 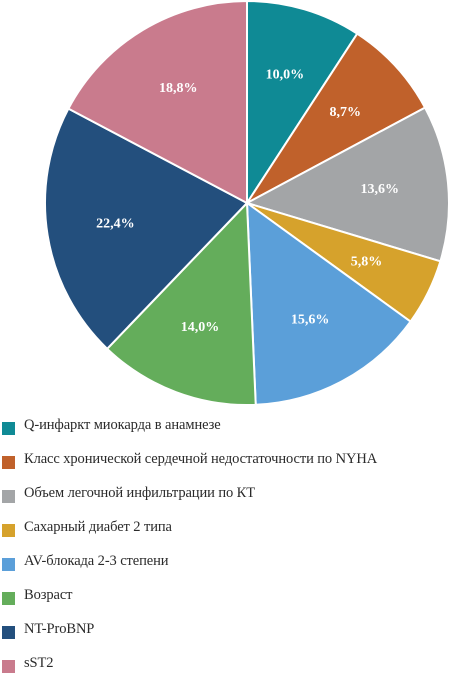 What do you see at coordinates (115, 224) in the screenshot?
I see `slice-label-7: 22,4%` at bounding box center [115, 224].